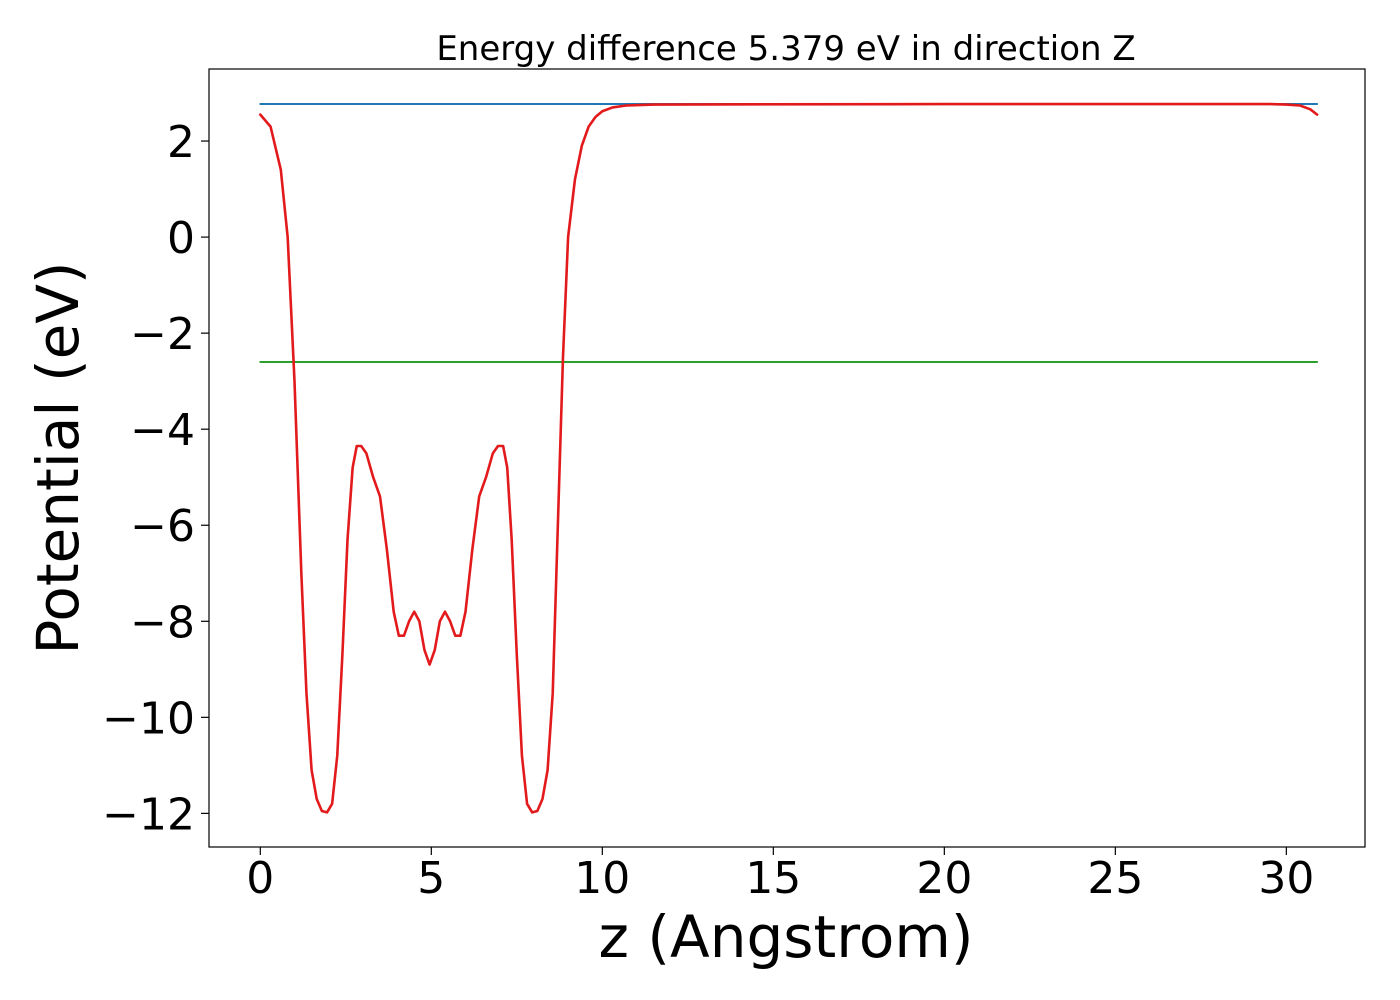 Image resolution: width=1400 pixels, height=1000 pixels. I want to click on y-tick-label-5: −8, so click(162, 622).